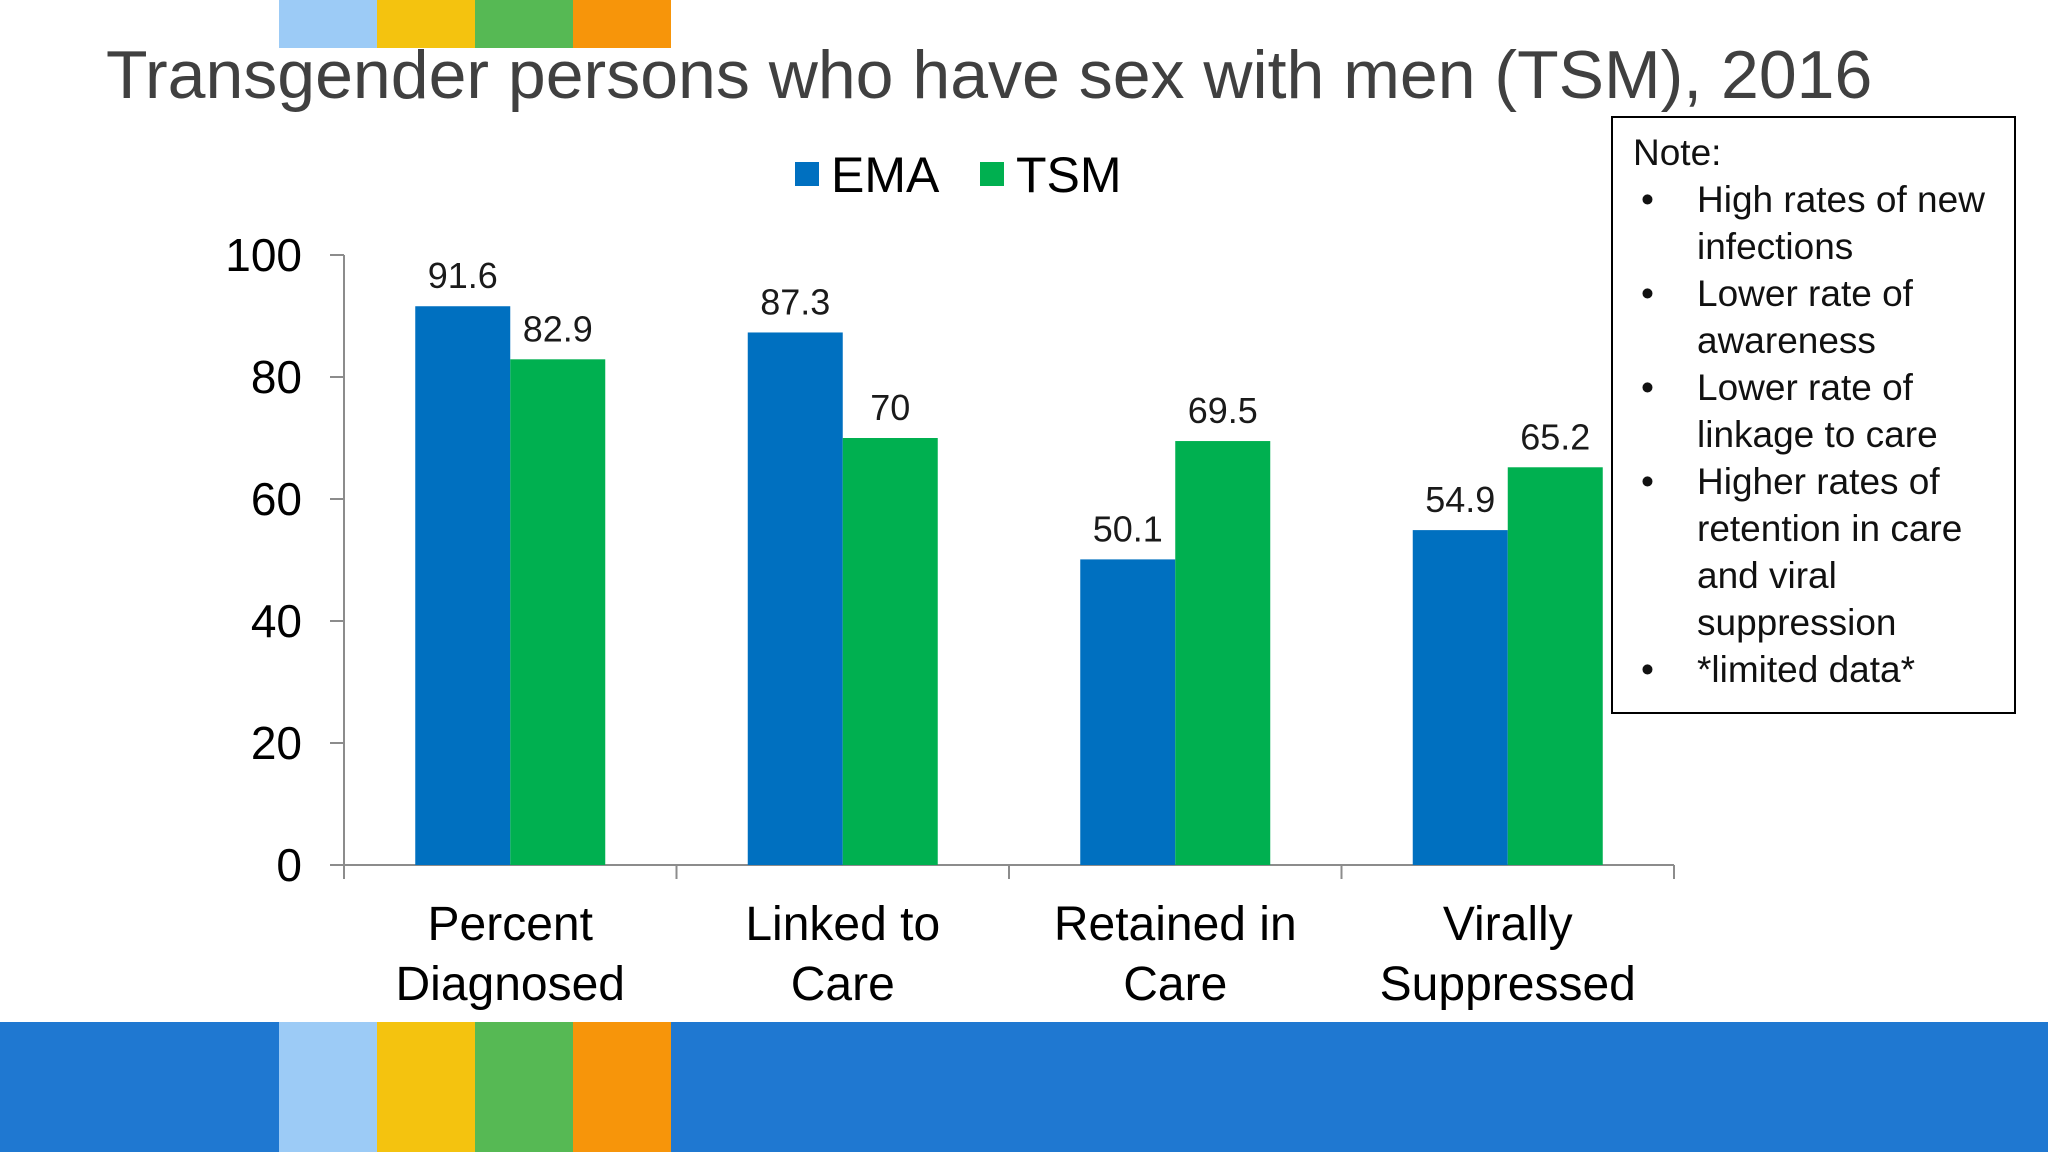 Image resolution: width=2048 pixels, height=1152 pixels. What do you see at coordinates (524, 1087) in the screenshot?
I see `bottom-stripe-green` at bounding box center [524, 1087].